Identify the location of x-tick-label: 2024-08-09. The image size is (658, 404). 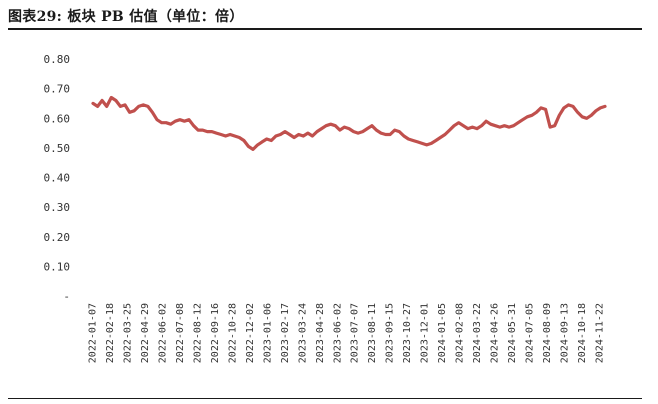
(547, 333).